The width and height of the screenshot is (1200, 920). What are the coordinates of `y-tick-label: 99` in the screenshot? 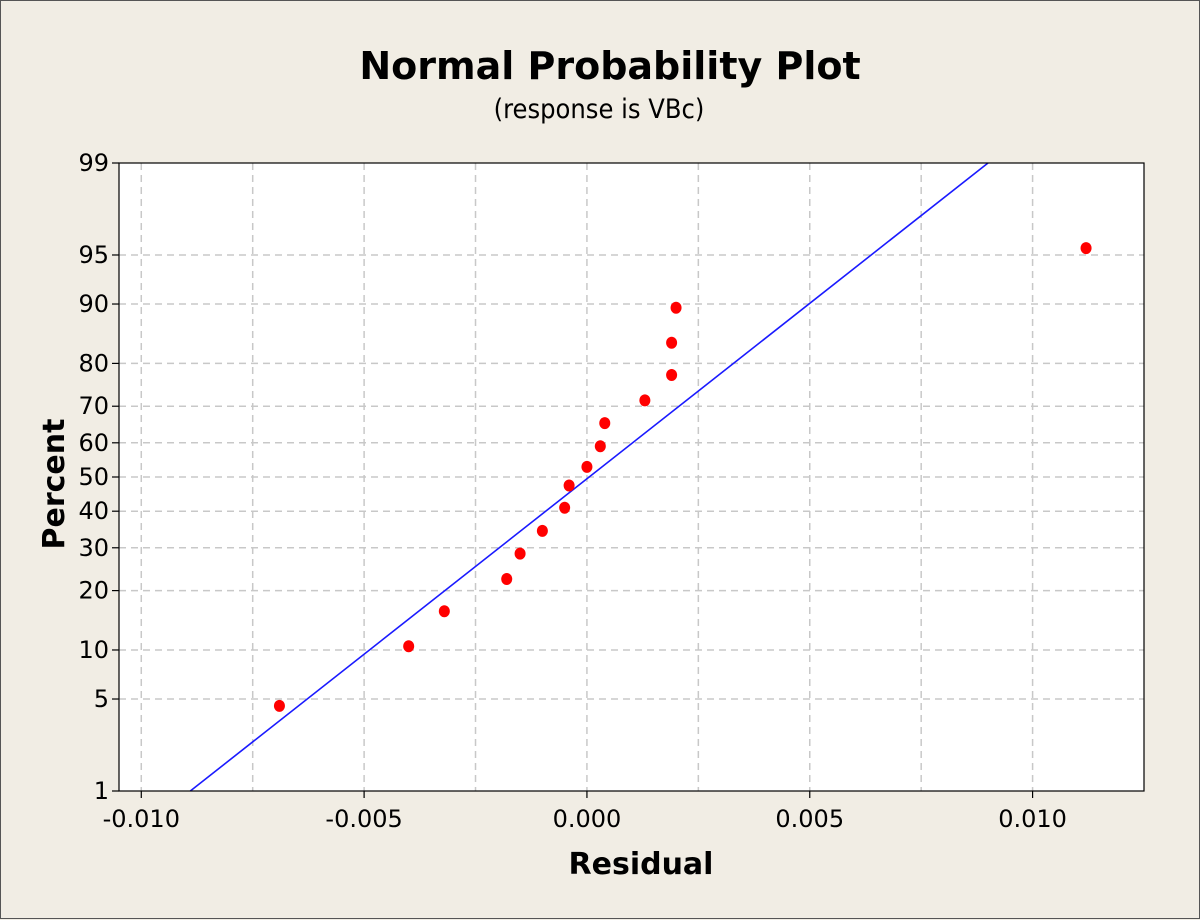 It's located at (93, 163).